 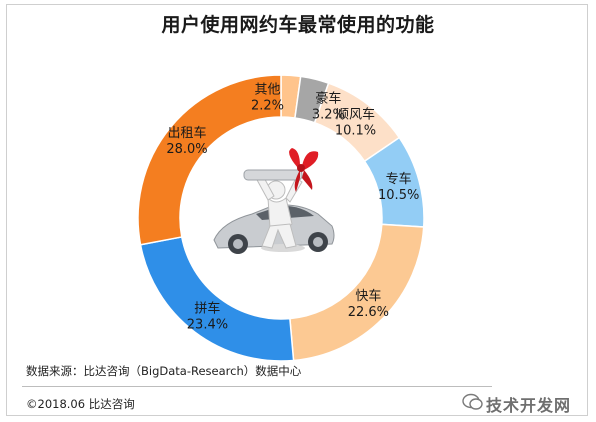 I want to click on copyright-note: ©2018.06 比达咨询, so click(x=80, y=404).